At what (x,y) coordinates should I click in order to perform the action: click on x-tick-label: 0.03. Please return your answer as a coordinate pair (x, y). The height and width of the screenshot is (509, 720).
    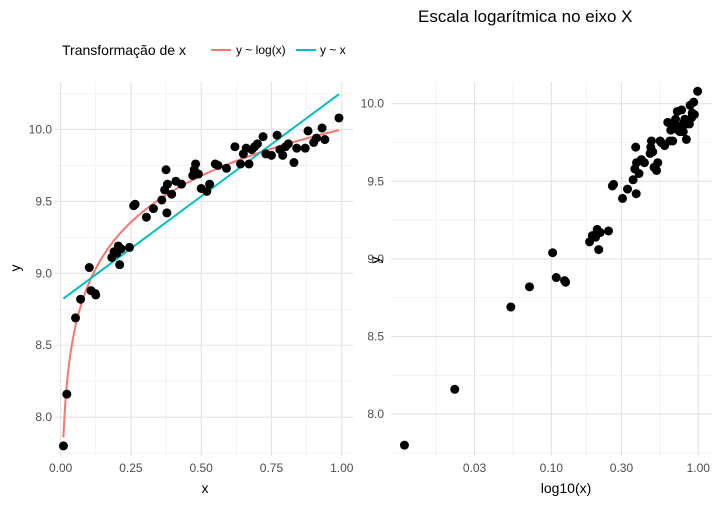
    Looking at the image, I should click on (475, 468).